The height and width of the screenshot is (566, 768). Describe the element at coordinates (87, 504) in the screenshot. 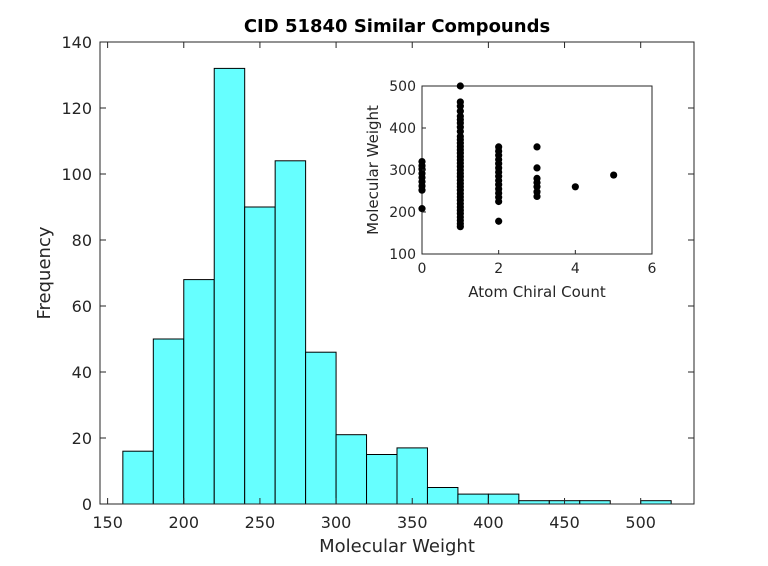

I see `y-tick-label: 0` at that location.